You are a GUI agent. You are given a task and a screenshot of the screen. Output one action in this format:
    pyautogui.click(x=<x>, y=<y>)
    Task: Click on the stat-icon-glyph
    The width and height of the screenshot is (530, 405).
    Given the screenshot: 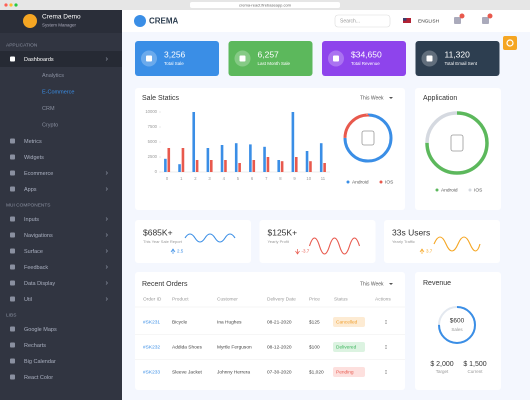 What is the action you would take?
    pyautogui.click(x=336, y=58)
    